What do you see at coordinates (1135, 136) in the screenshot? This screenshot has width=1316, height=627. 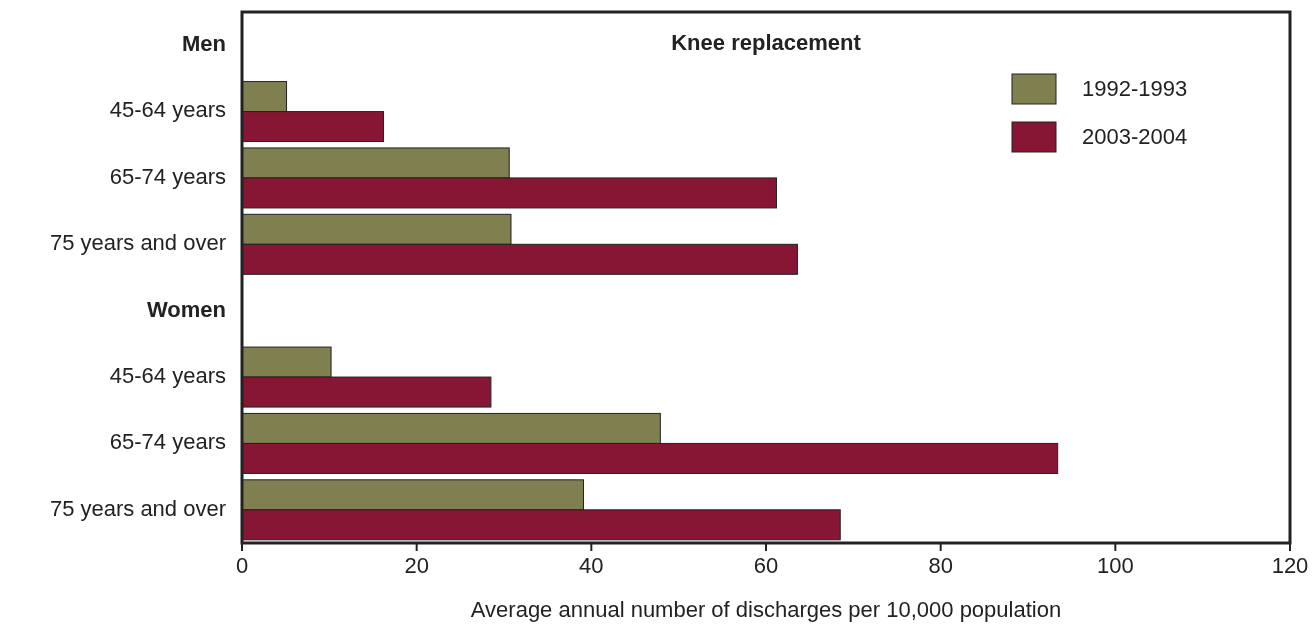 I see `legend-label: 2003-2004` at bounding box center [1135, 136].